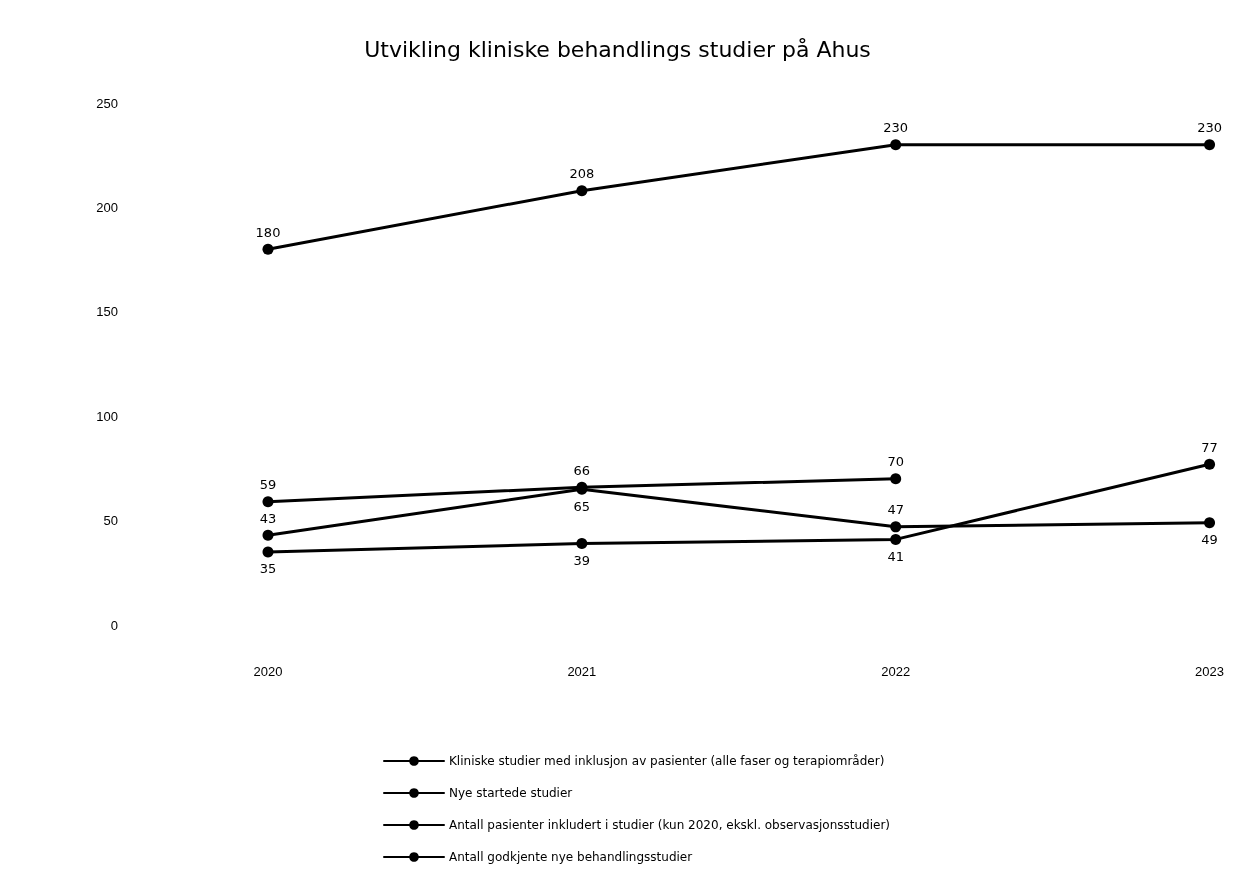  What do you see at coordinates (617, 49) in the screenshot?
I see `chart-title: Utvikling kliniske behandlings studier på Ahus` at bounding box center [617, 49].